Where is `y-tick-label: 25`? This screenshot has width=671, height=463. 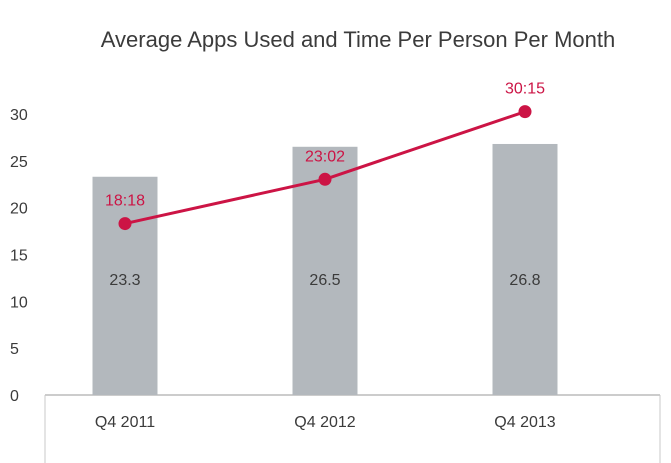
y-tick-label: 25 is located at coordinates (19, 162).